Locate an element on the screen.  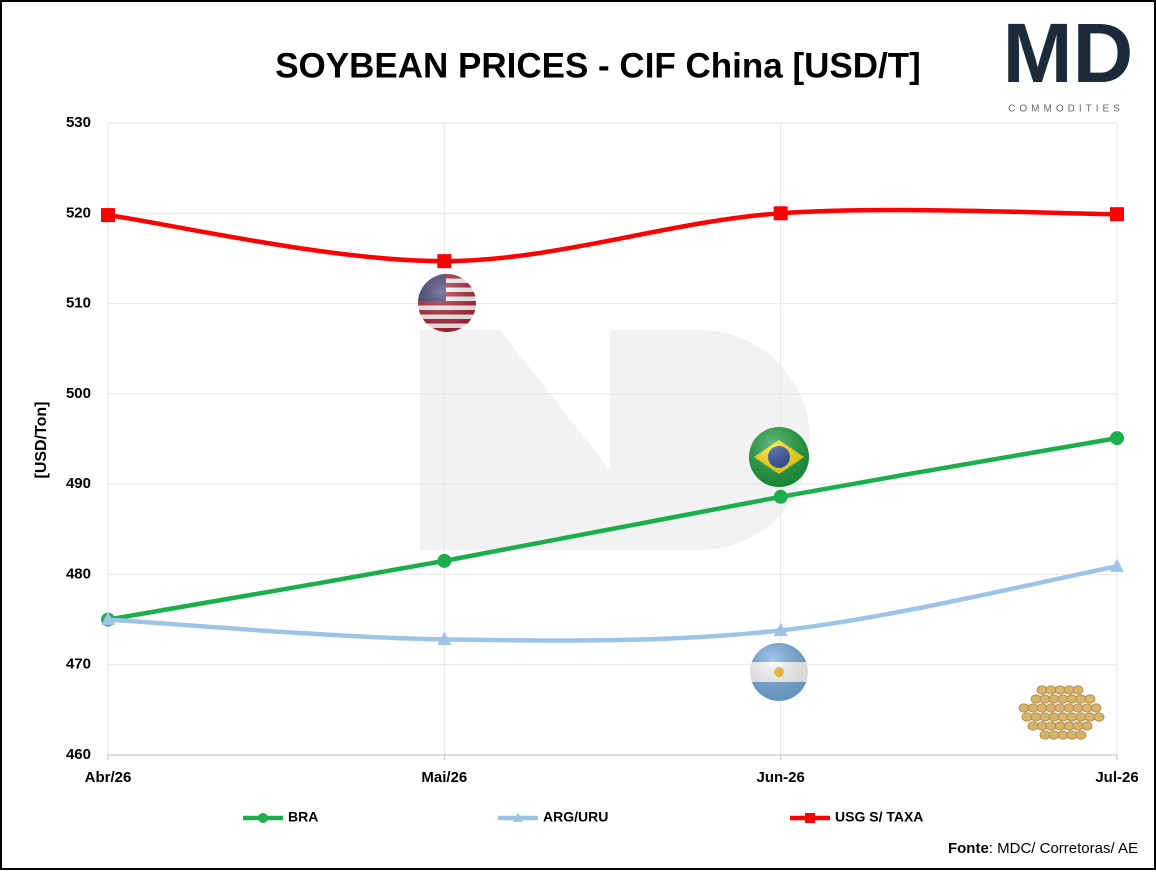
watermark-shape is located at coordinates (615, 440).